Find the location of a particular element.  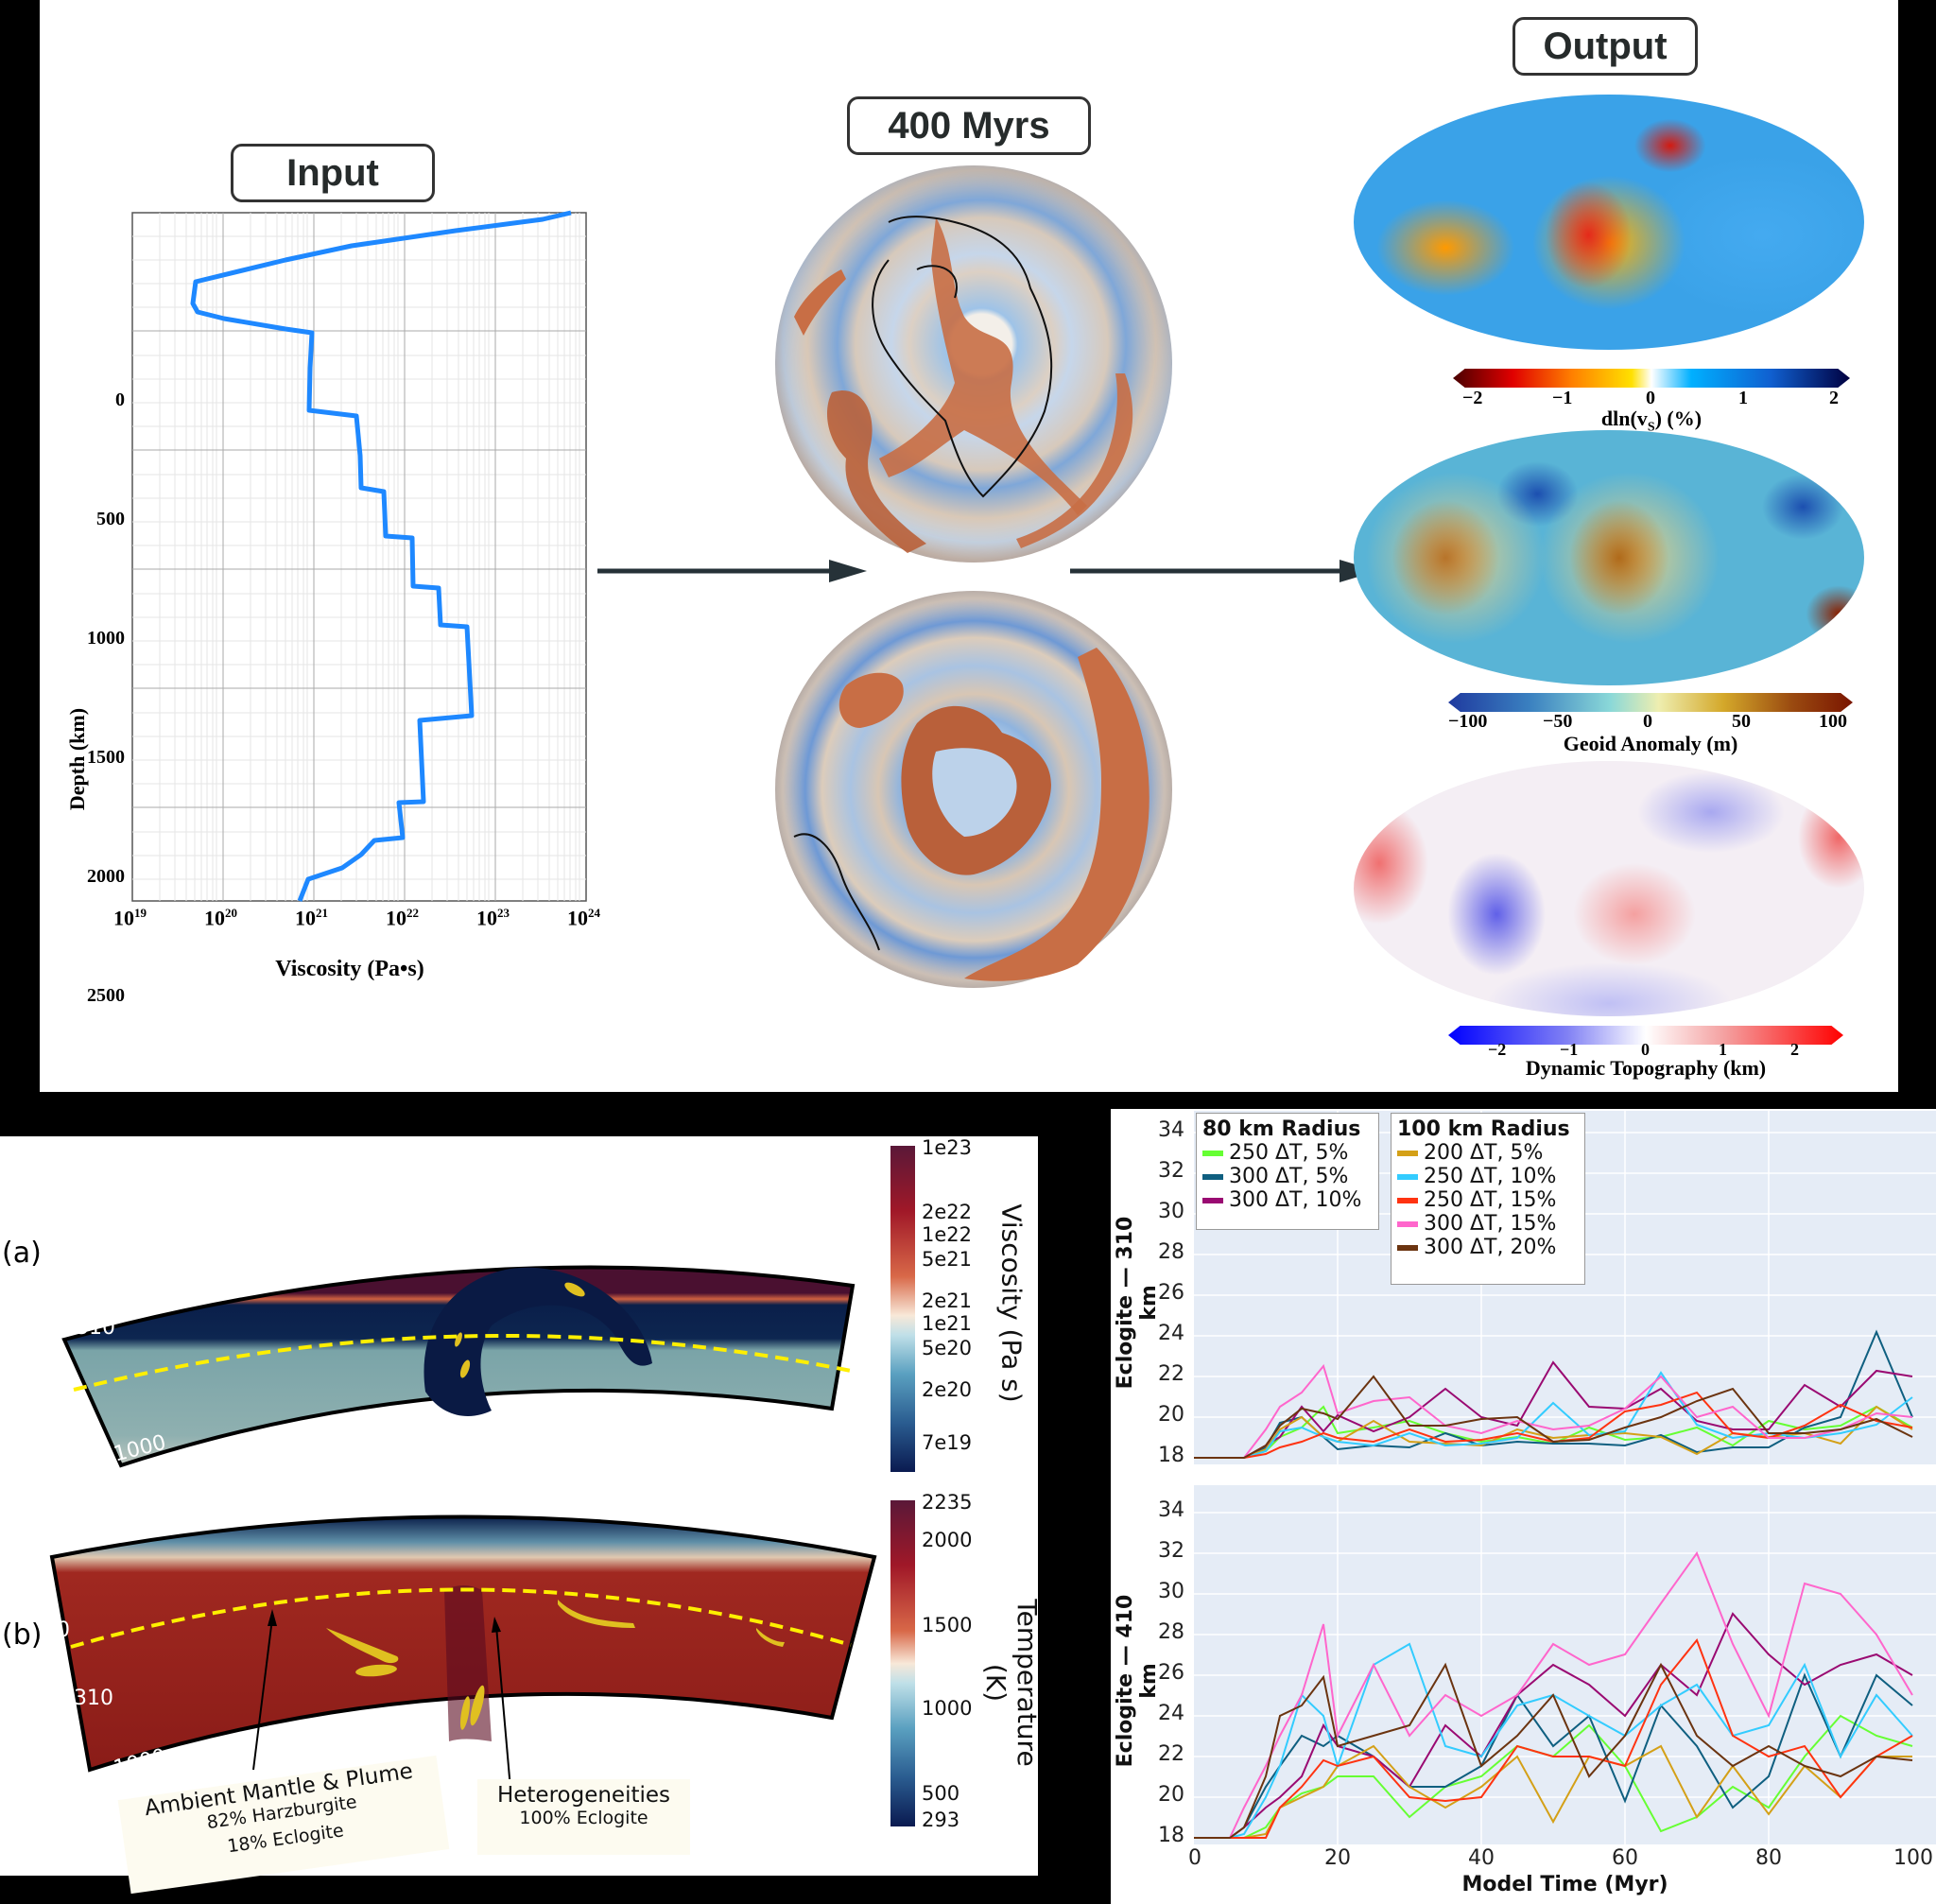

legend-item: 250 ΔT, 10% is located at coordinates (1488, 1176).